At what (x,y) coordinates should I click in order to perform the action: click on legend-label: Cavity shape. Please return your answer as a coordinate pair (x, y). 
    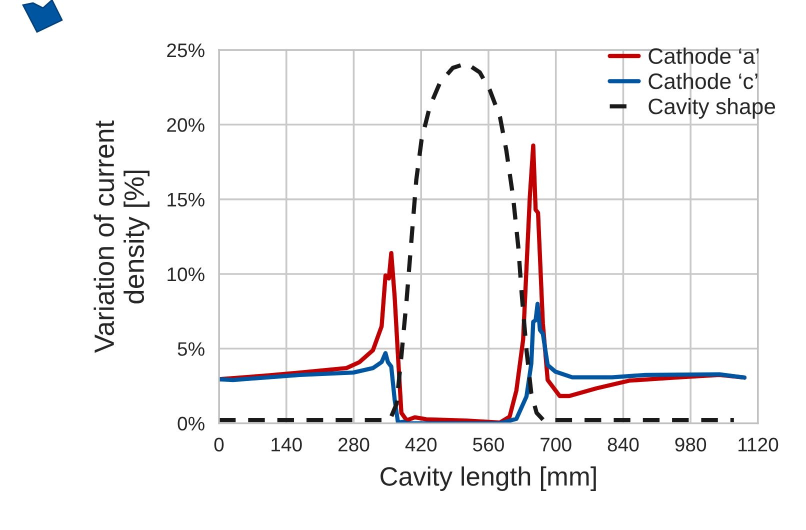
    Looking at the image, I should click on (712, 108).